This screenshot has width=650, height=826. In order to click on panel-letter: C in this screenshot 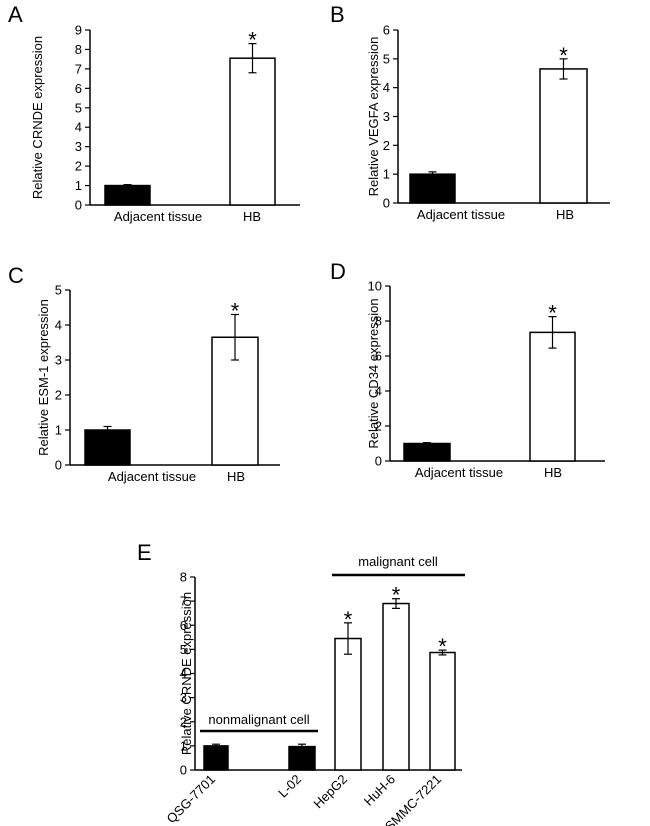, I will do `click(16, 275)`.